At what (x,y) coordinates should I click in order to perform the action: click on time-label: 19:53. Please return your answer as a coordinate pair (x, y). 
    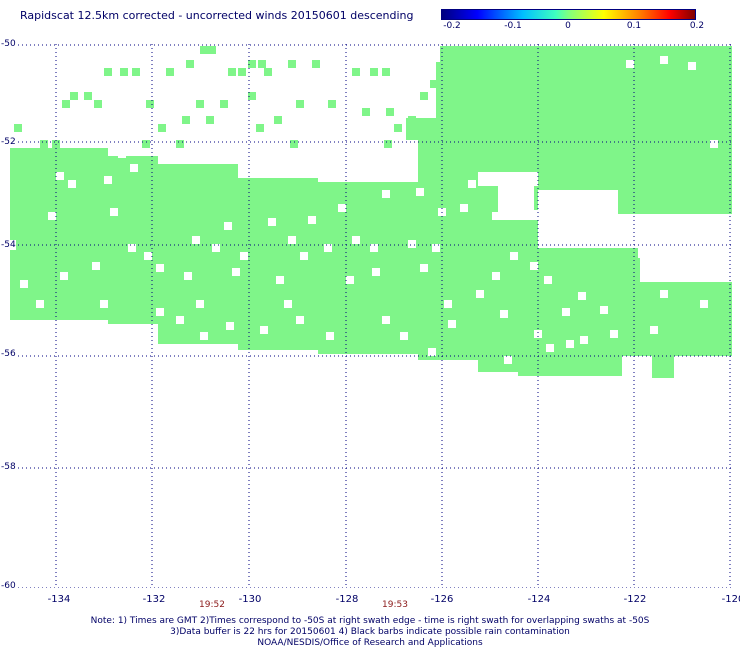
    Looking at the image, I should click on (395, 605).